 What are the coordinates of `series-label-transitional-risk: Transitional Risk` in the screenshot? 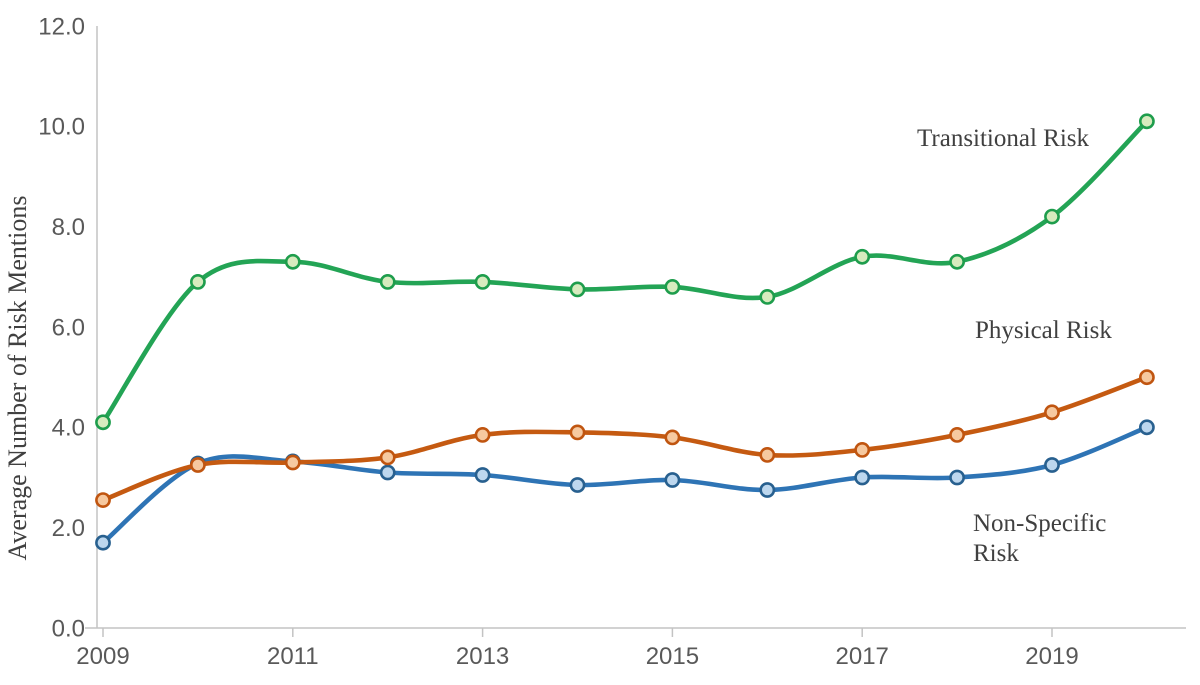 It's located at (1003, 138).